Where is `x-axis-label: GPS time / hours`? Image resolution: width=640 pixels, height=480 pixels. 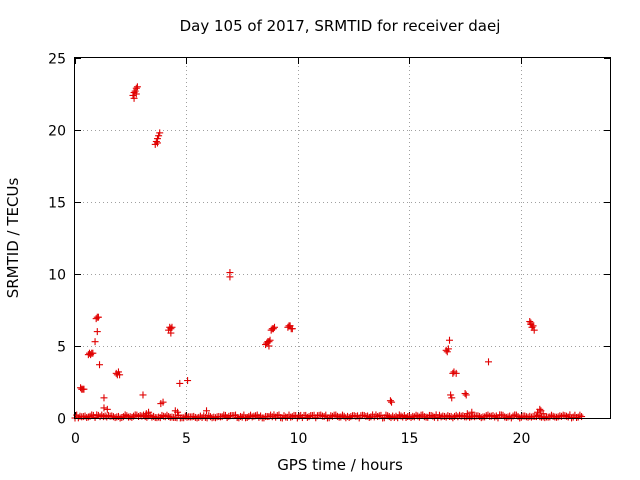 x-axis-label: GPS time / hours is located at coordinates (340, 465).